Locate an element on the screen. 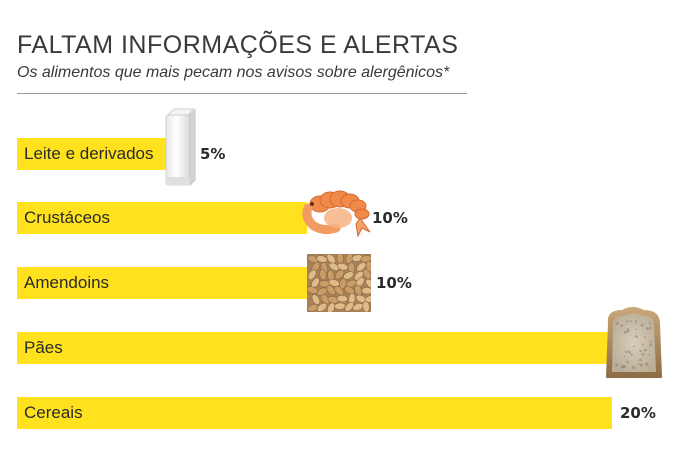  bar-leite-e-derivados is located at coordinates (92, 154).